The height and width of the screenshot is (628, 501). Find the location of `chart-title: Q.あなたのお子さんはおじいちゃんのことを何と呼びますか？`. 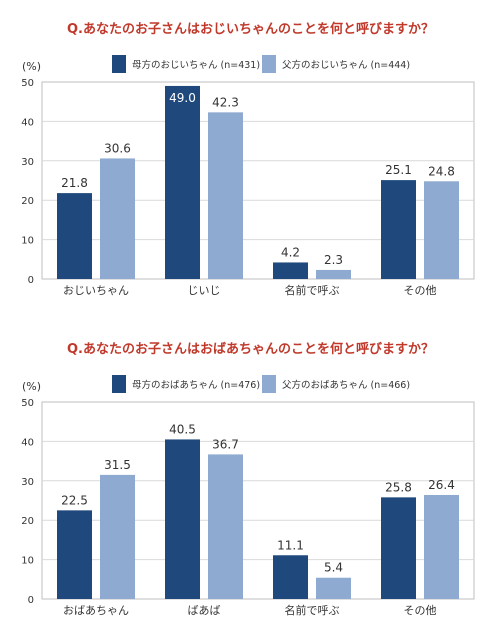

chart-title: Q.あなたのお子さんはおじいちゃんのことを何と呼びますか？ is located at coordinates (250, 29).